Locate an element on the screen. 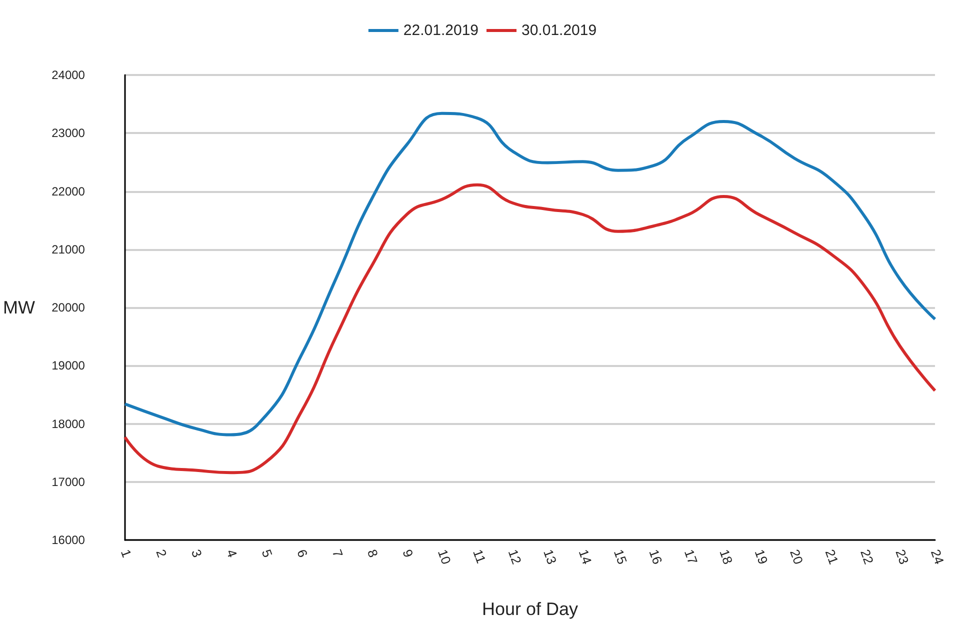 The width and height of the screenshot is (965, 635). x-tick-label: 19 is located at coordinates (761, 556).